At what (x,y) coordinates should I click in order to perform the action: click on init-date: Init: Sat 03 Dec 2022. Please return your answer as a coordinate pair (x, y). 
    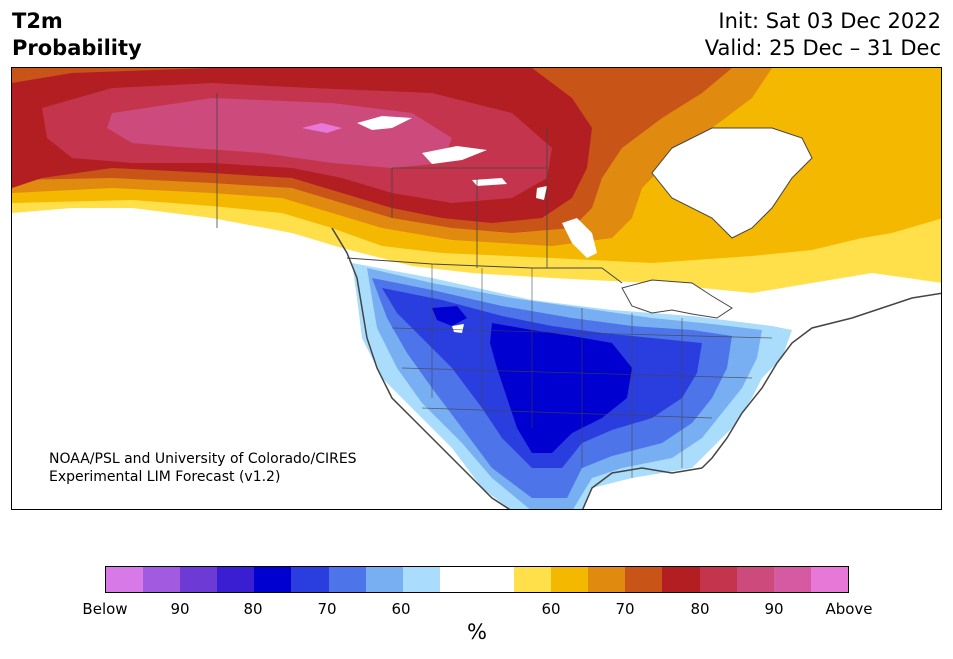
    Looking at the image, I should click on (829, 21).